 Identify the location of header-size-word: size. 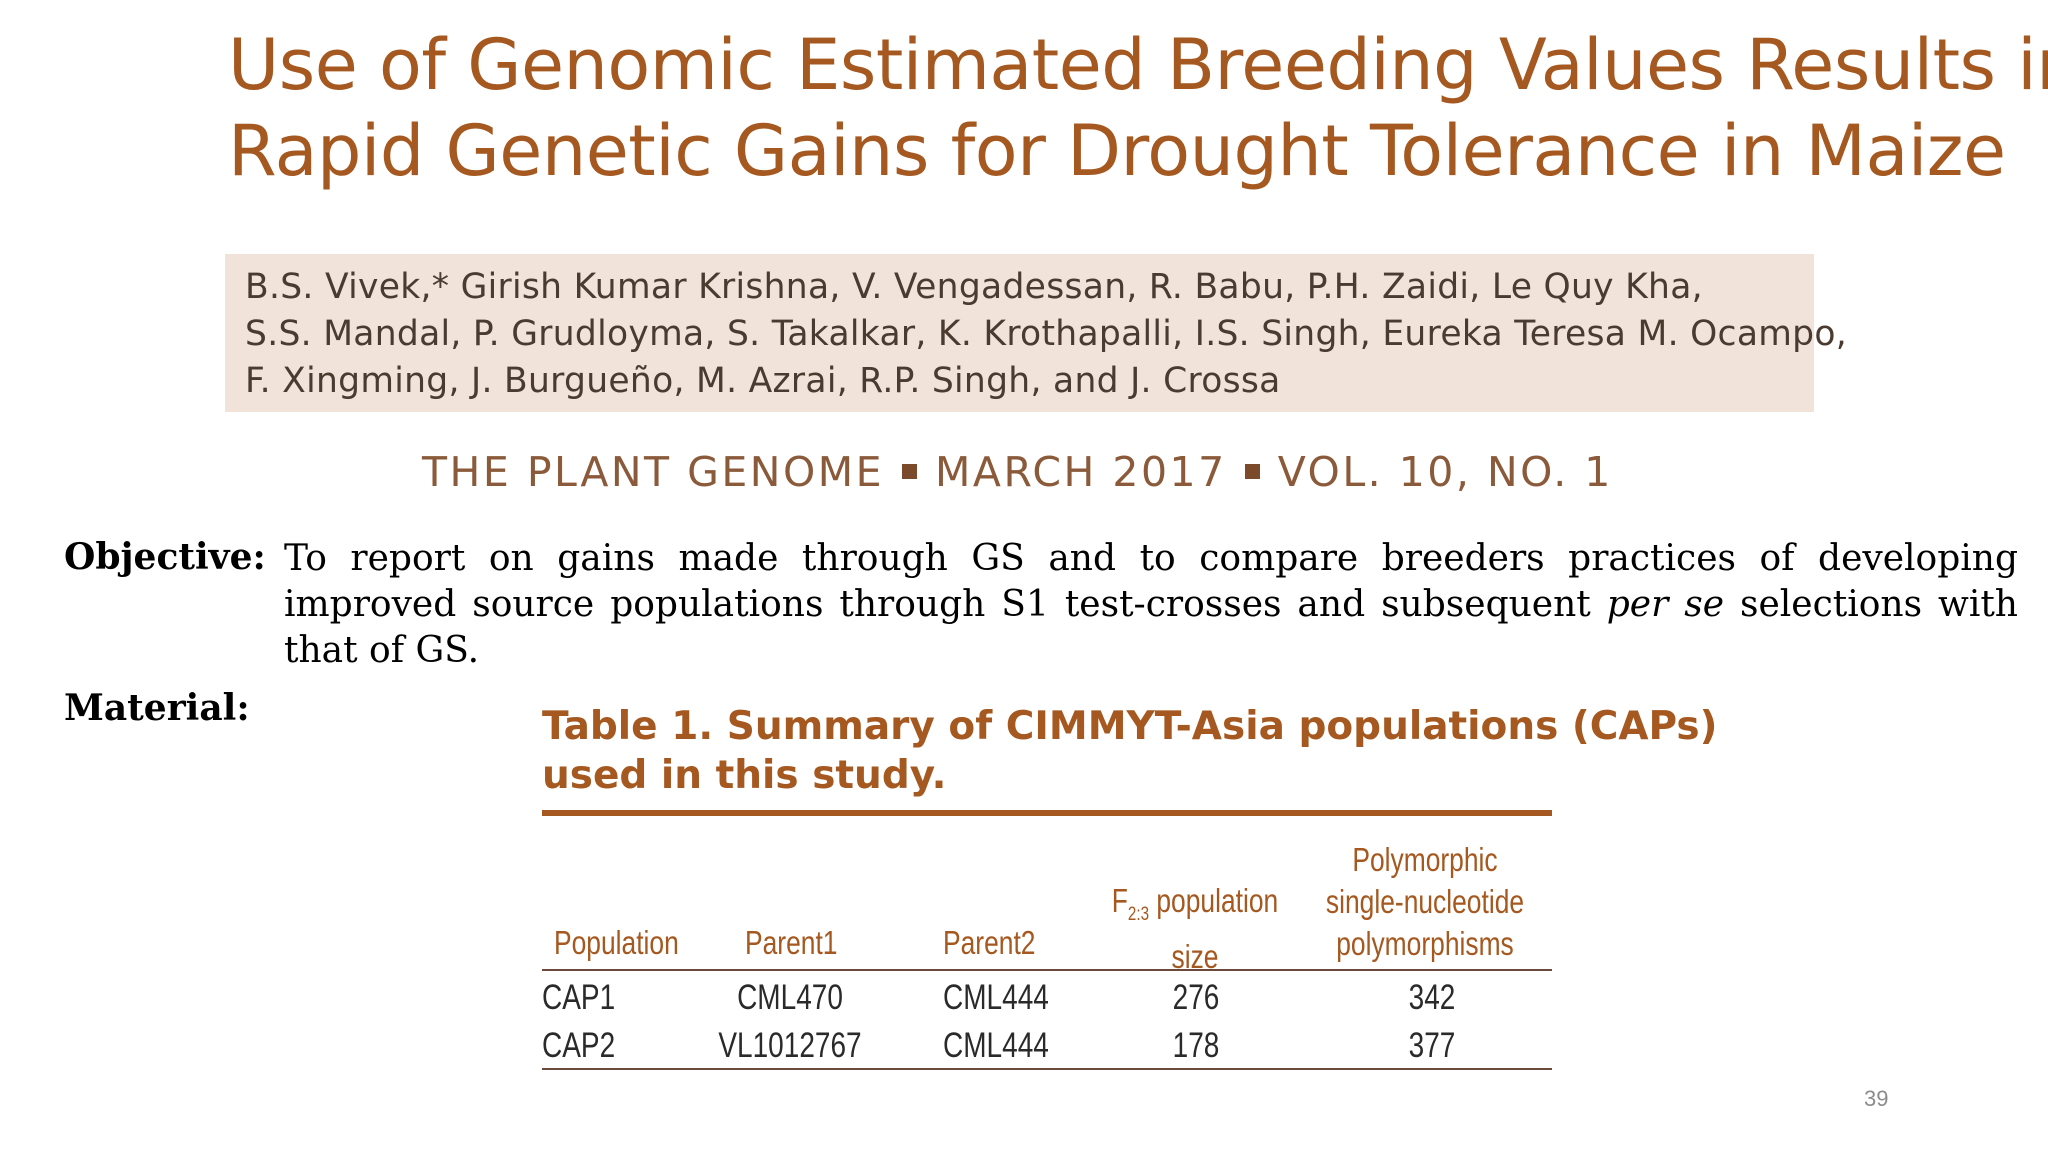
(1195, 956).